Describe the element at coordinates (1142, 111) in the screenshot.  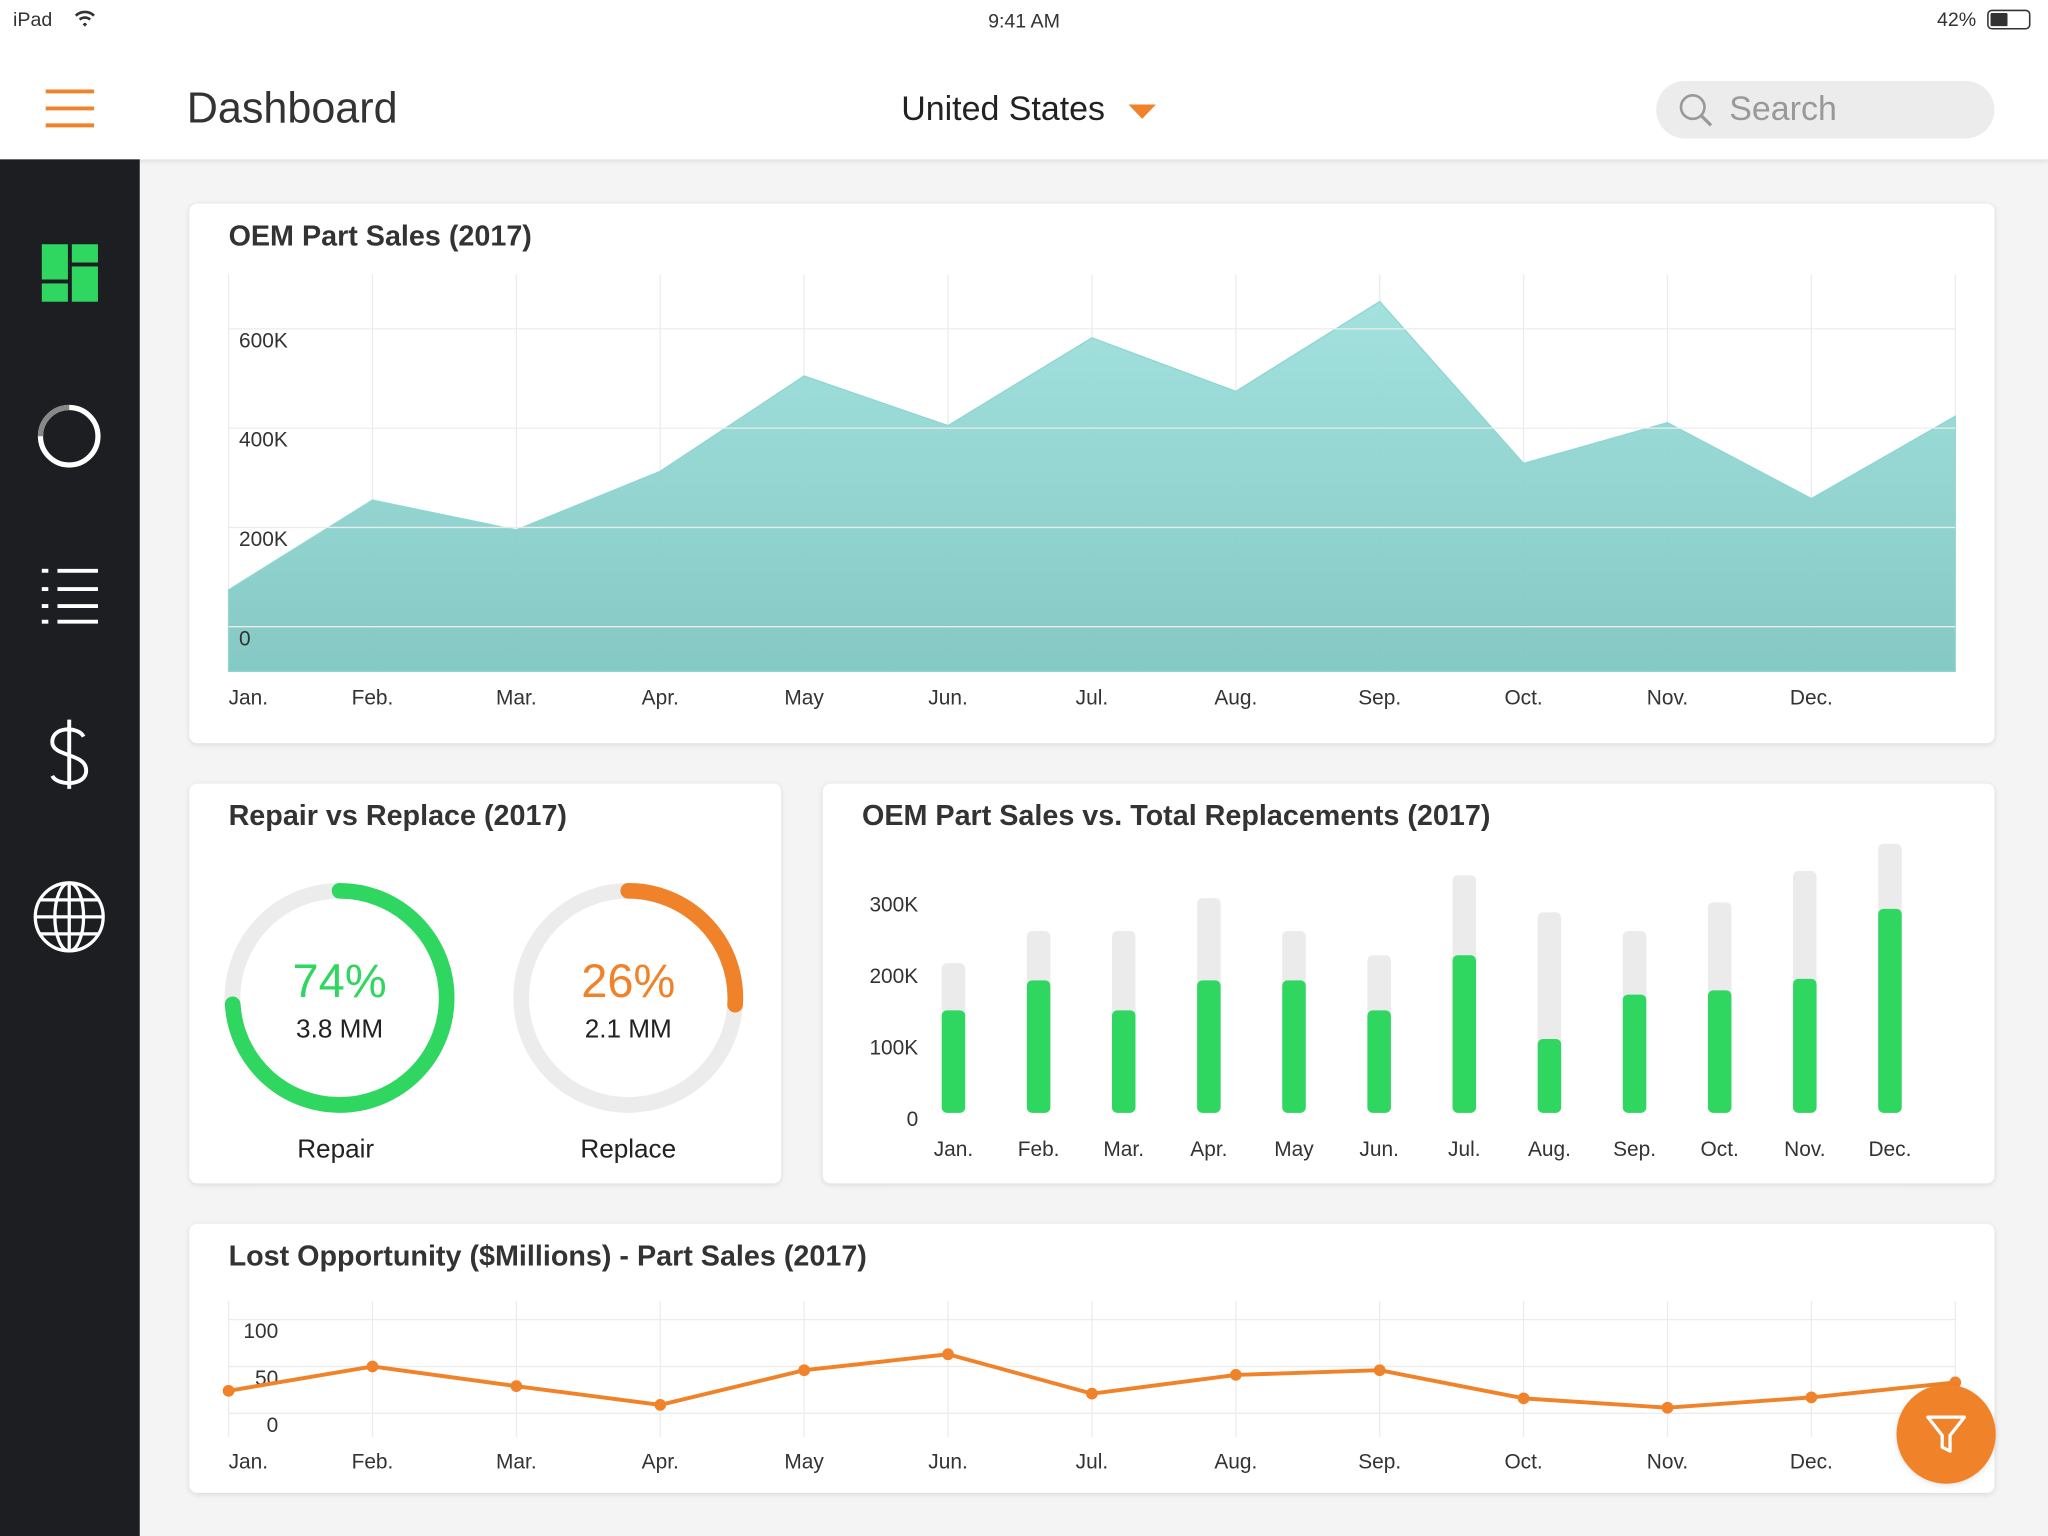
I see `dropdown-arrow` at that location.